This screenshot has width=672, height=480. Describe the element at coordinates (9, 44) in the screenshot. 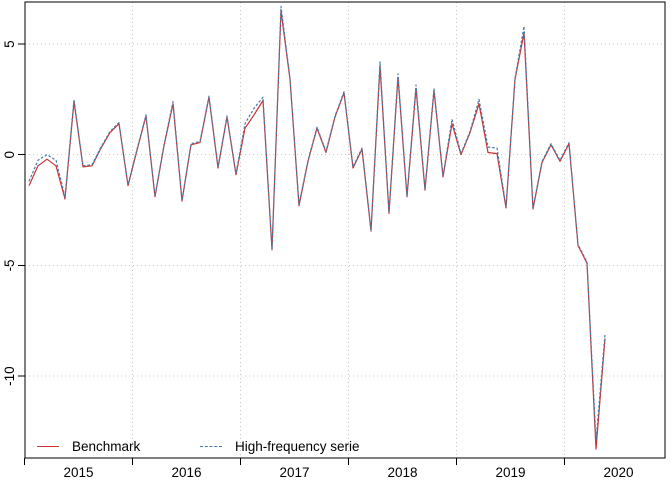

I see `y-axis-tick-label: 5` at that location.